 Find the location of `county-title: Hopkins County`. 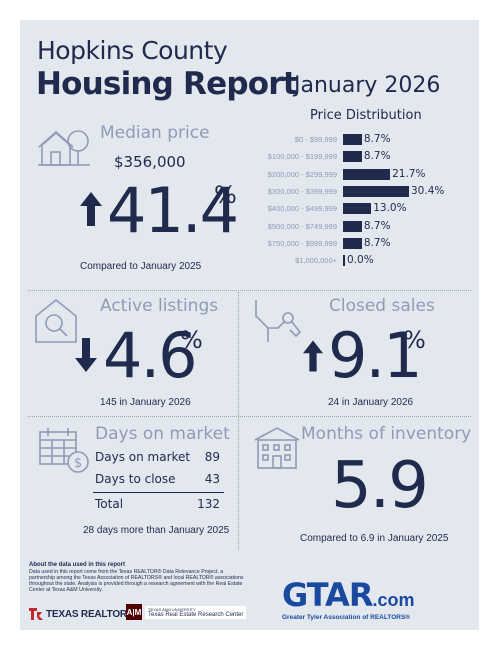

county-title: Hopkins County is located at coordinates (132, 50).